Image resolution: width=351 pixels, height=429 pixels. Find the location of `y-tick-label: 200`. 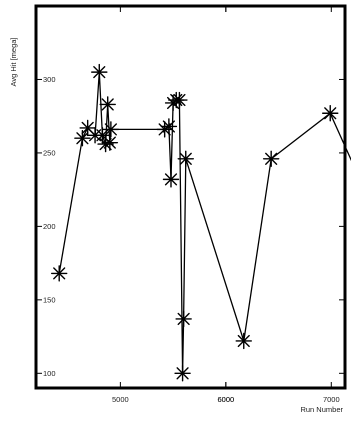

y-tick-label: 200 is located at coordinates (49, 226).